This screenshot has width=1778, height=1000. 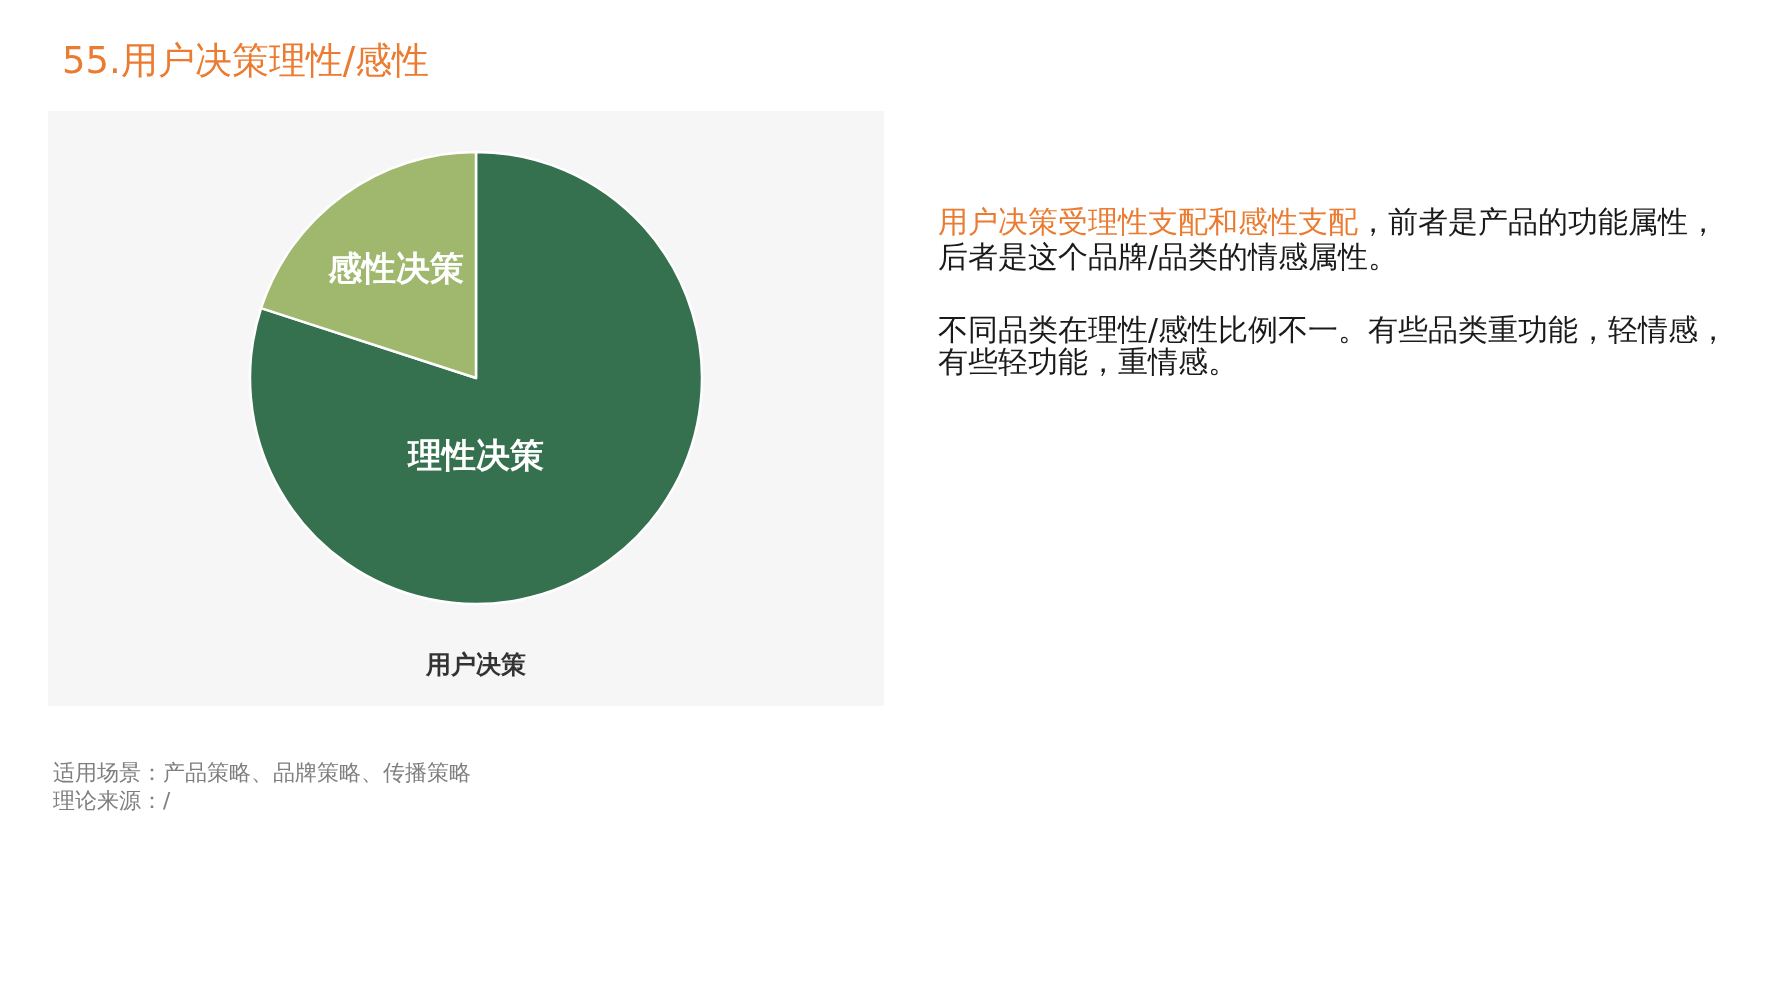 What do you see at coordinates (1088, 362) in the screenshot?
I see `text: 有些轻功能，重情感。` at bounding box center [1088, 362].